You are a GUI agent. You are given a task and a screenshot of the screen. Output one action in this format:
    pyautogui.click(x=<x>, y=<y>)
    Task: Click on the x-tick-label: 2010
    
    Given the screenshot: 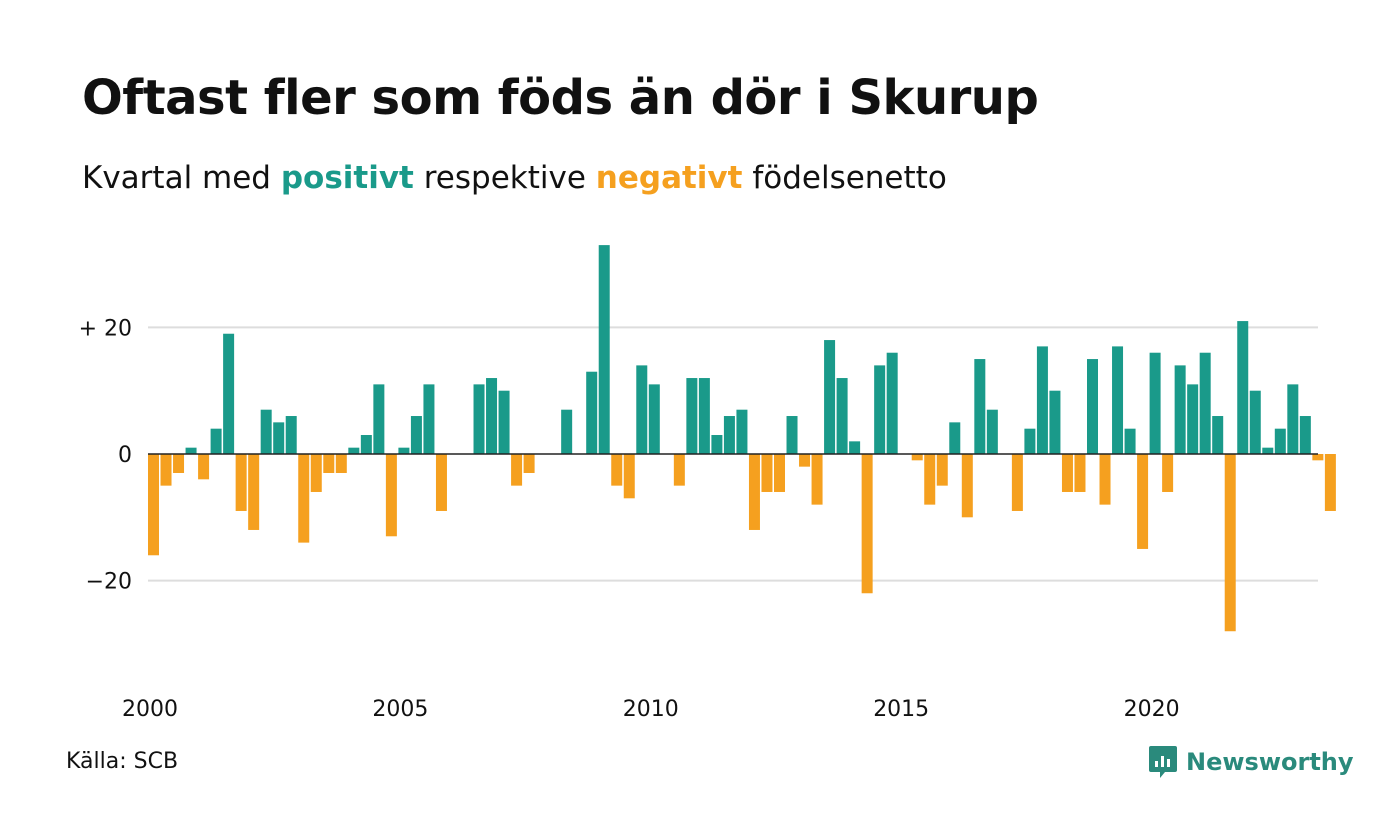 What is the action you would take?
    pyautogui.click(x=651, y=709)
    